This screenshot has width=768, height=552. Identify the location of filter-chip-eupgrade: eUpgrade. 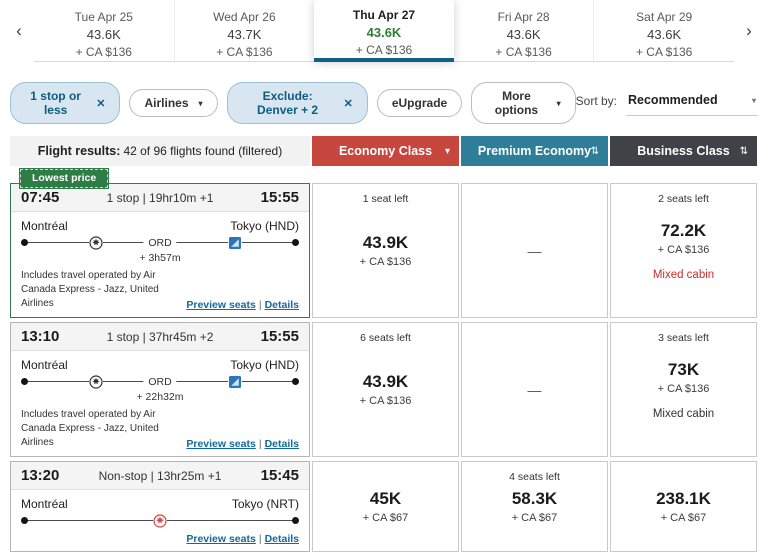
(419, 103).